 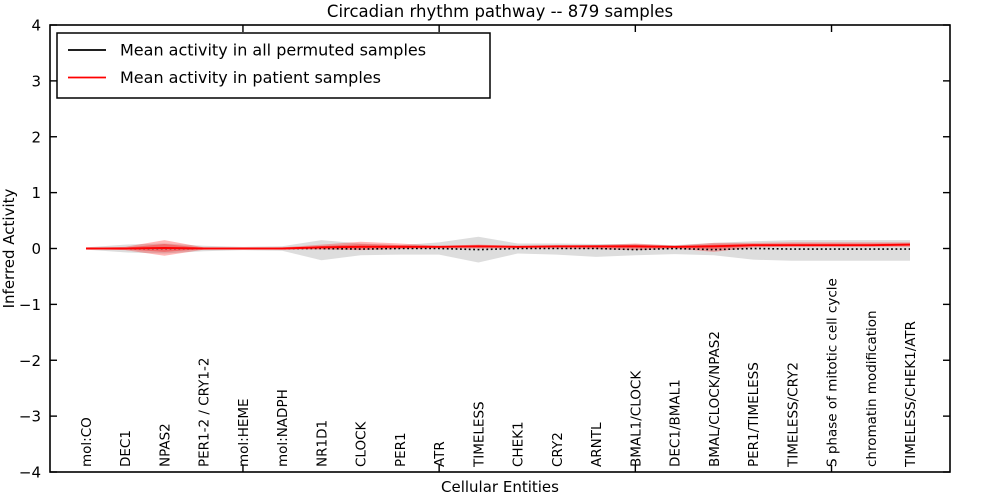 I want to click on patient-mean-line, so click(x=498, y=246).